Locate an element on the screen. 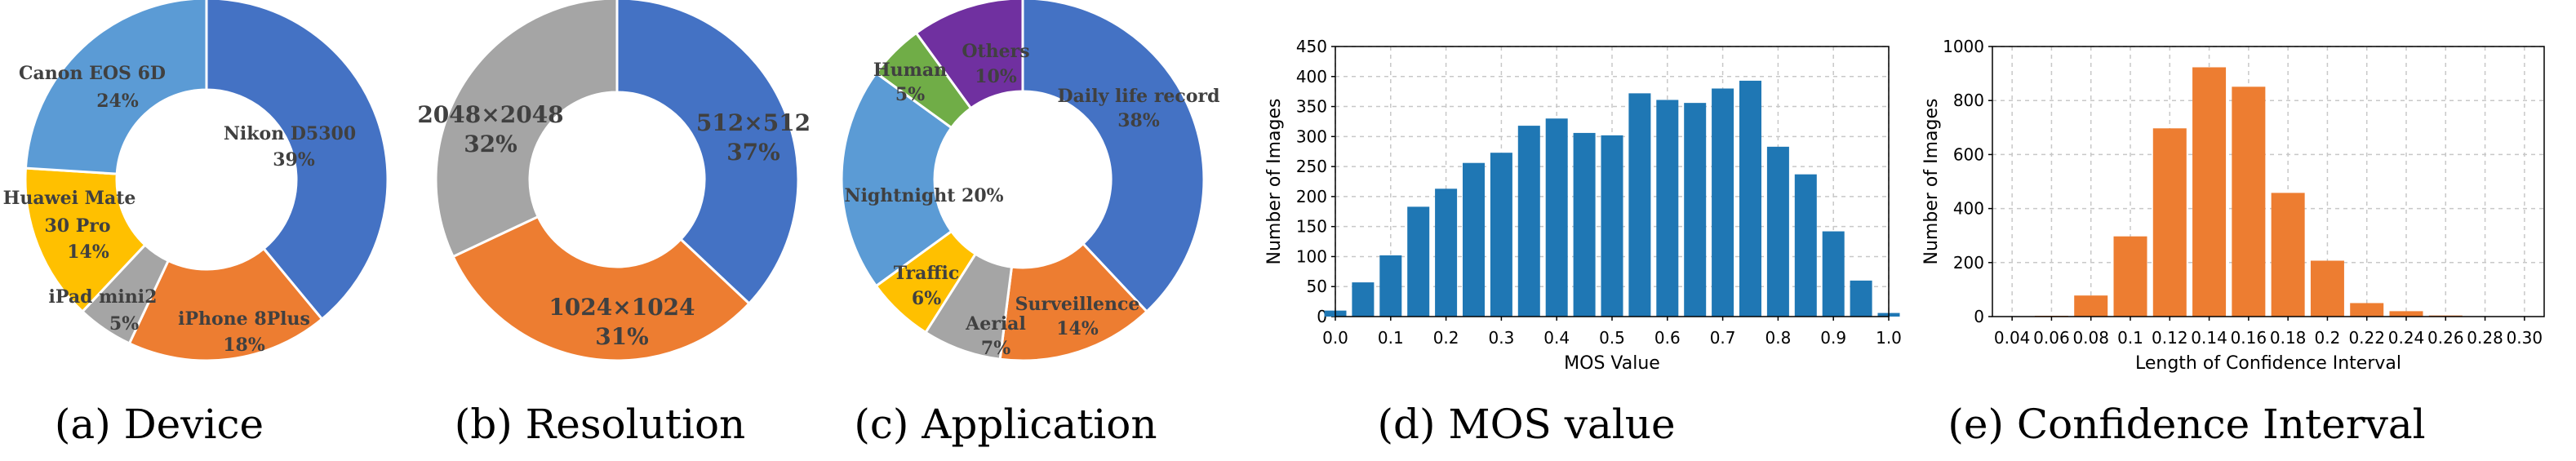 Image resolution: width=2576 pixels, height=461 pixels. y-tick-label: 0 is located at coordinates (1979, 316).